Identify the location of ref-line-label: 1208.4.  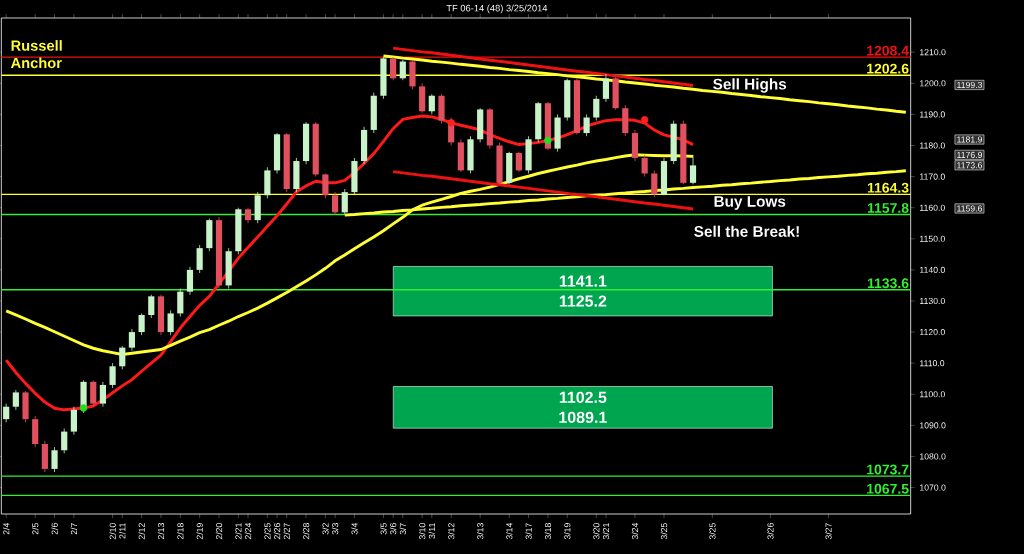
(888, 50).